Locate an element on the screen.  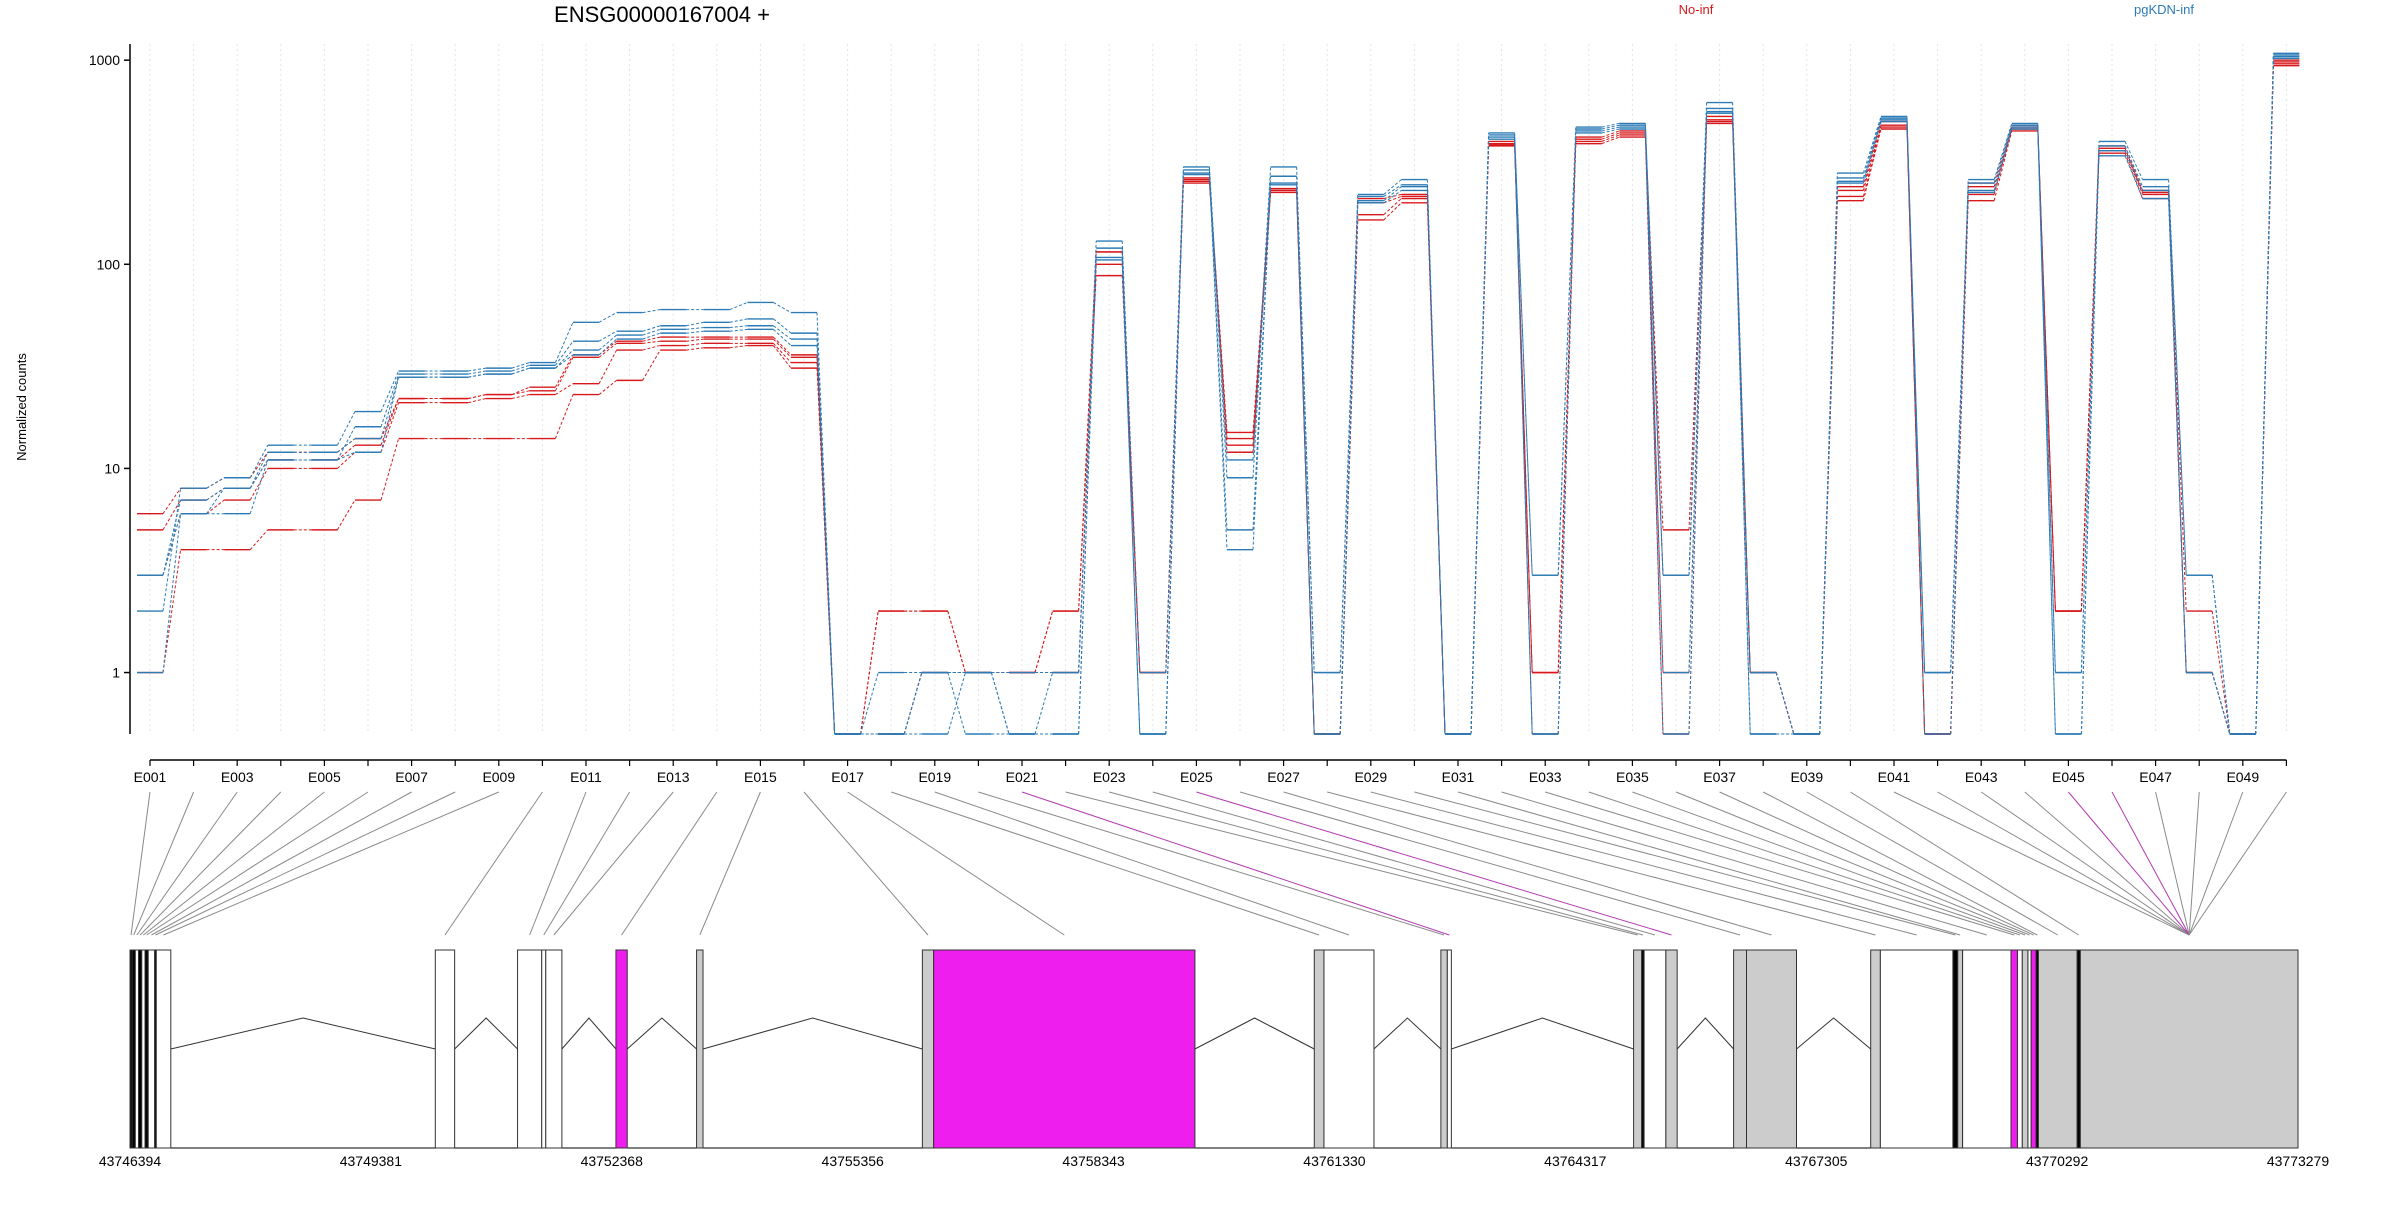
y-tick-label: 1000 is located at coordinates (104, 60).